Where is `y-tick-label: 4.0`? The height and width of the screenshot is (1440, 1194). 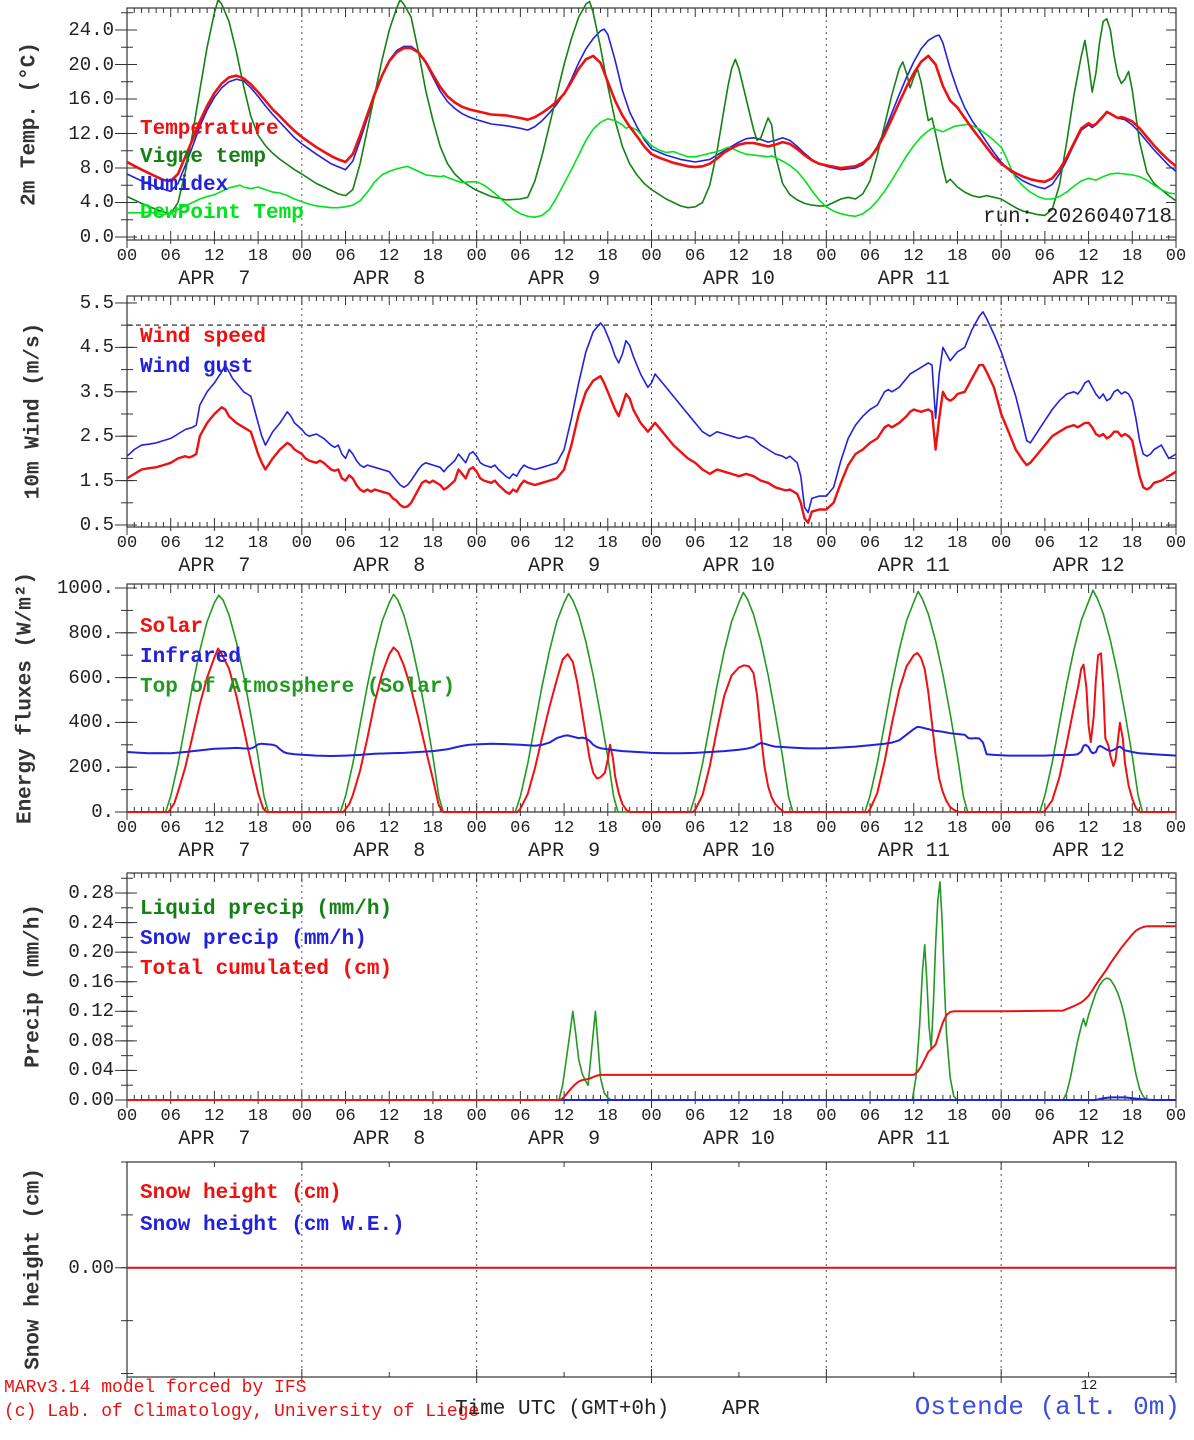
y-tick-label: 4.0 is located at coordinates (96, 202).